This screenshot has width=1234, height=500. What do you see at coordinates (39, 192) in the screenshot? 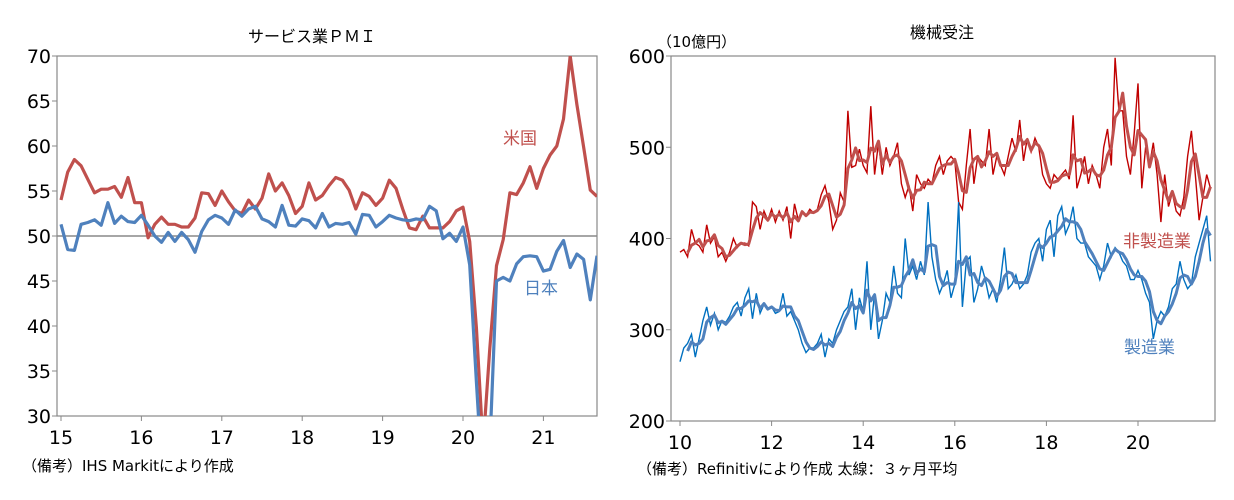
I see `y-tick-label: 55` at bounding box center [39, 192].